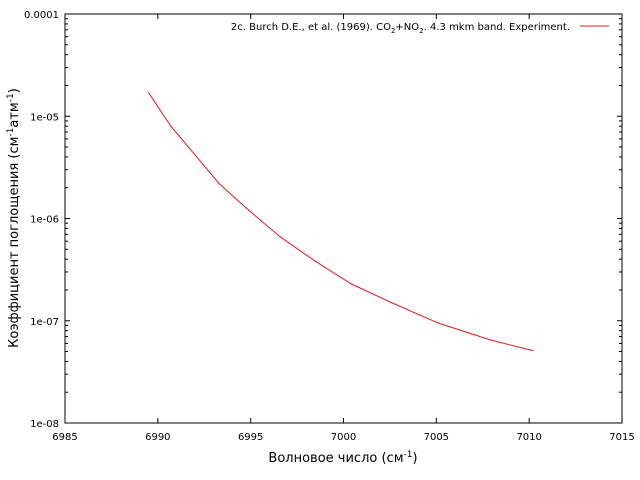 The image size is (640, 480). Describe the element at coordinates (44, 424) in the screenshot. I see `y-tick-label: 1e-08` at that location.